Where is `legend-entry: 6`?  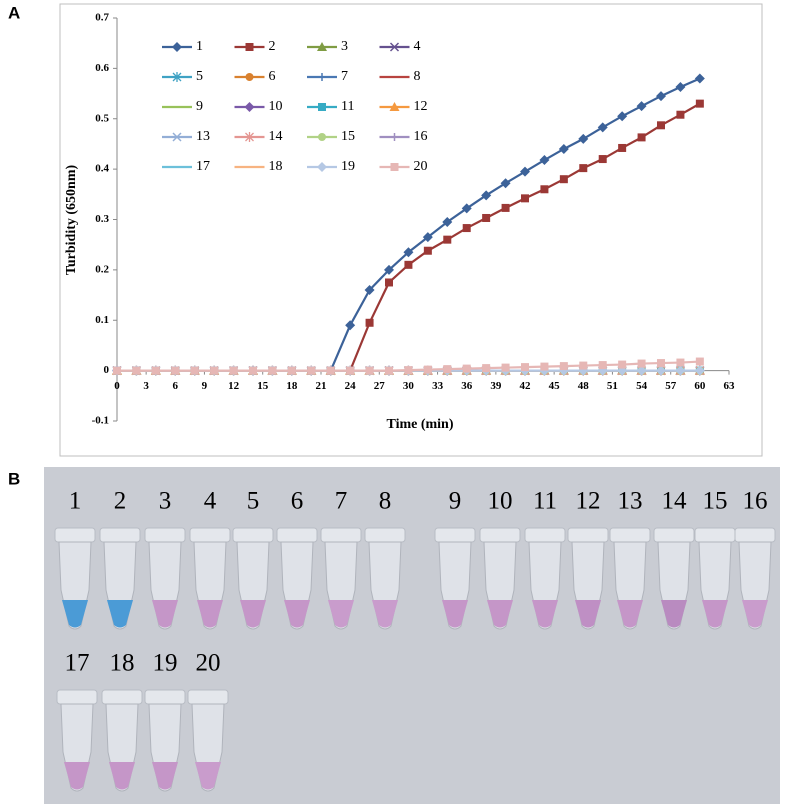 legend-entry: 6 is located at coordinates (255, 76).